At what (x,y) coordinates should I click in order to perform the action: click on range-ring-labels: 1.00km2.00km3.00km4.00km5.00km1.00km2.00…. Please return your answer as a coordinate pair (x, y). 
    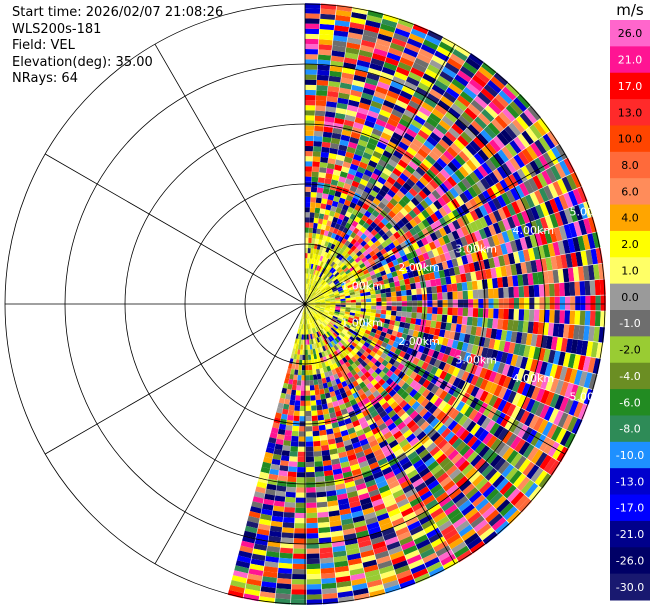
    Looking at the image, I should click on (476, 304).